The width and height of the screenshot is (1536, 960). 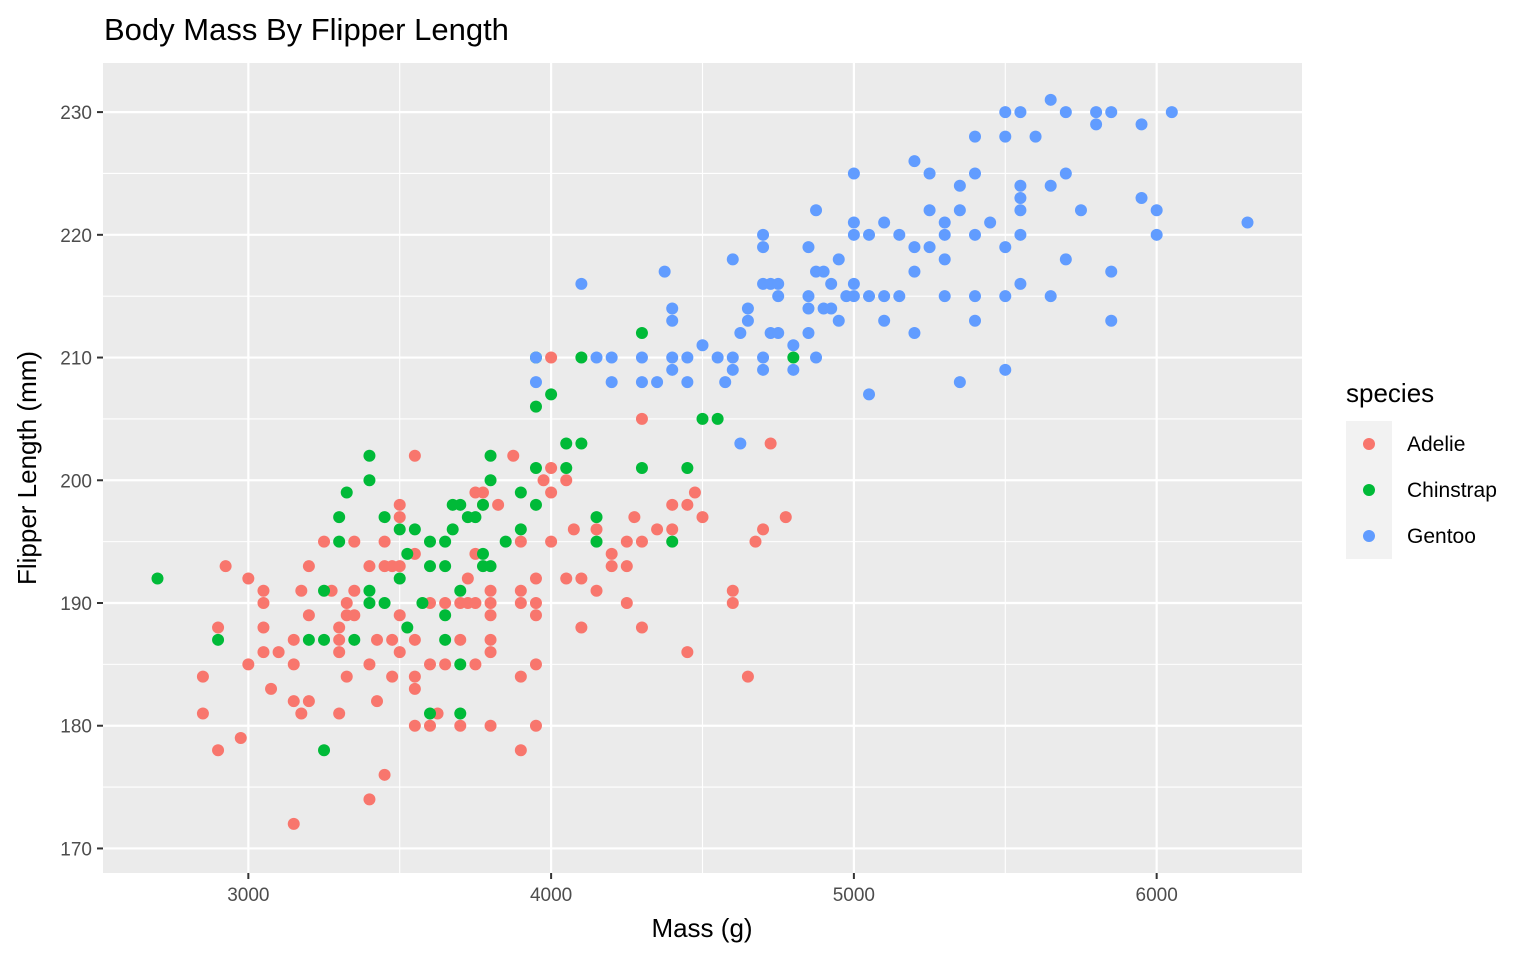 I want to click on legend-label-gentoo: Gentoo, so click(x=1441, y=536).